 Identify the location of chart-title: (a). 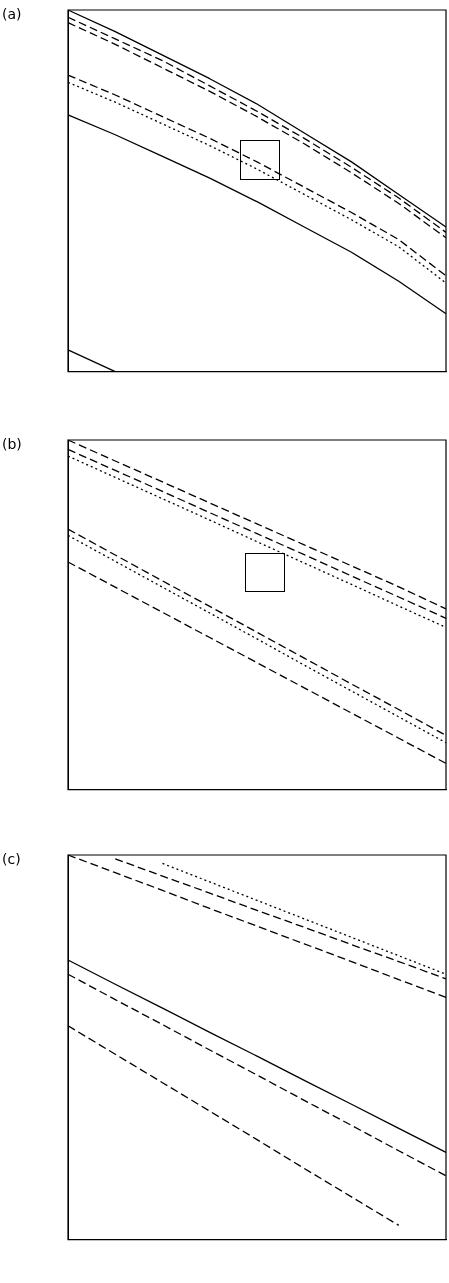
(12, 14).